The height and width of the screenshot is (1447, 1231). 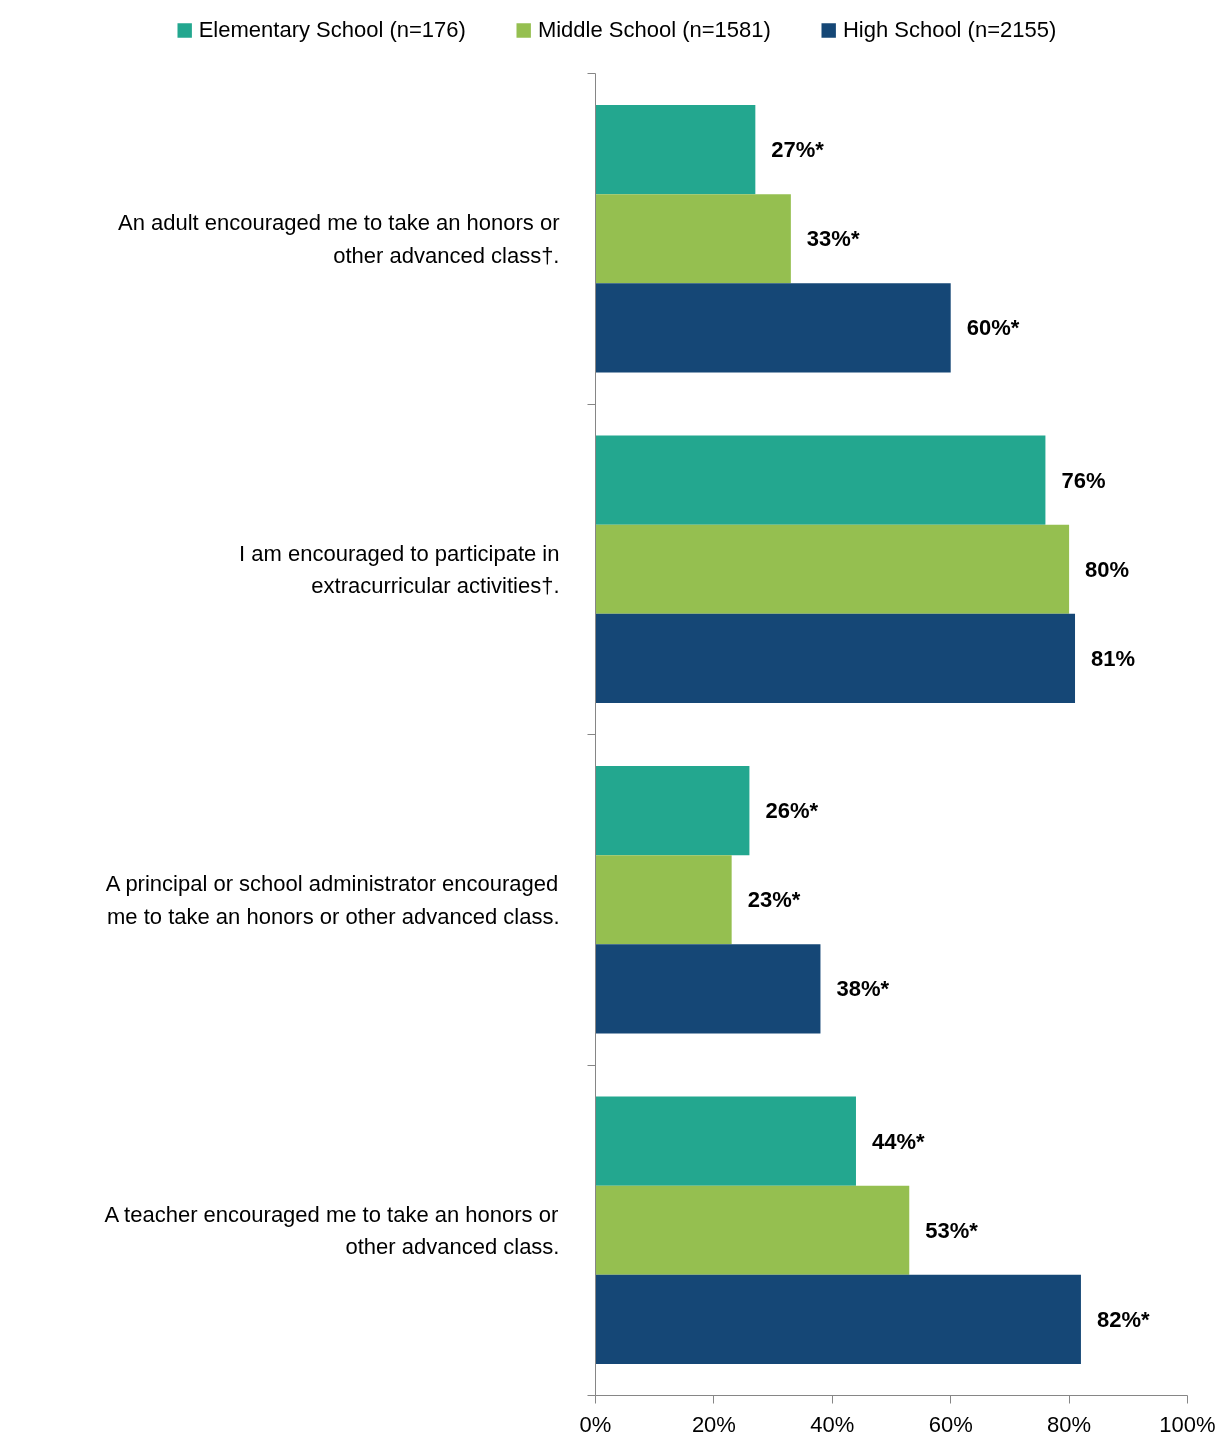 What do you see at coordinates (1069, 1424) in the screenshot?
I see `x-tick-label: 80%` at bounding box center [1069, 1424].